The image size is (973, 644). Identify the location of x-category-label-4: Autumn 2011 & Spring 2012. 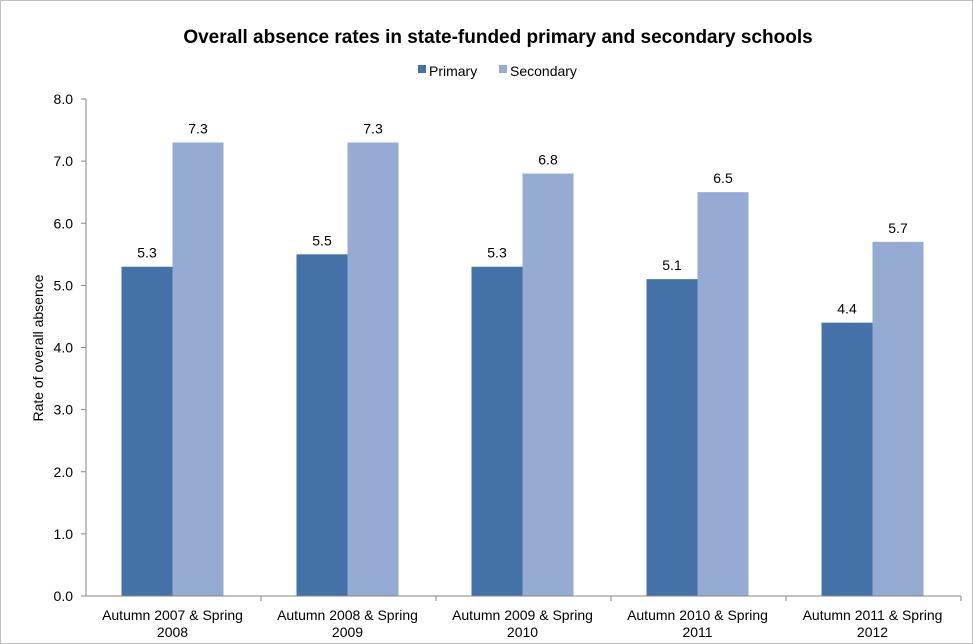
(873, 623).